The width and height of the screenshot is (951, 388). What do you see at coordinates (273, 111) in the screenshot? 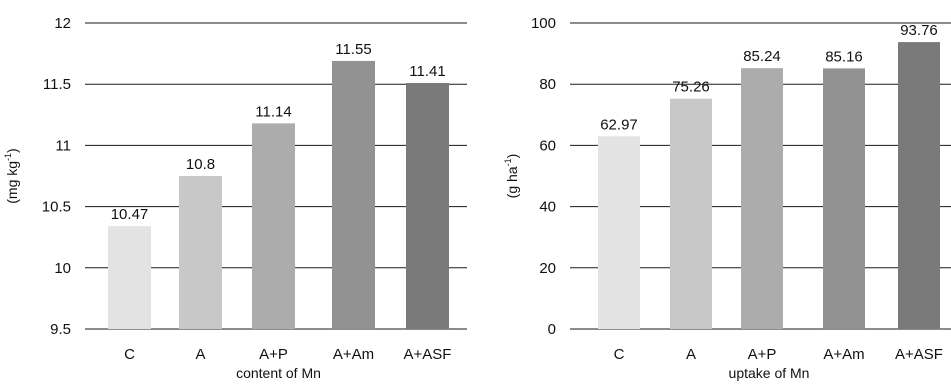
I see `data-label: 11.14` at bounding box center [273, 111].